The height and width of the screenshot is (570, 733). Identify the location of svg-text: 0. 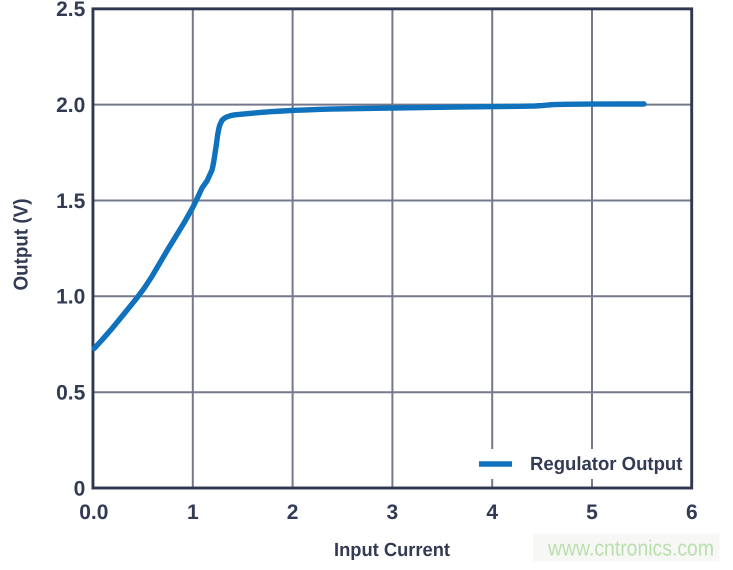
(80, 489).